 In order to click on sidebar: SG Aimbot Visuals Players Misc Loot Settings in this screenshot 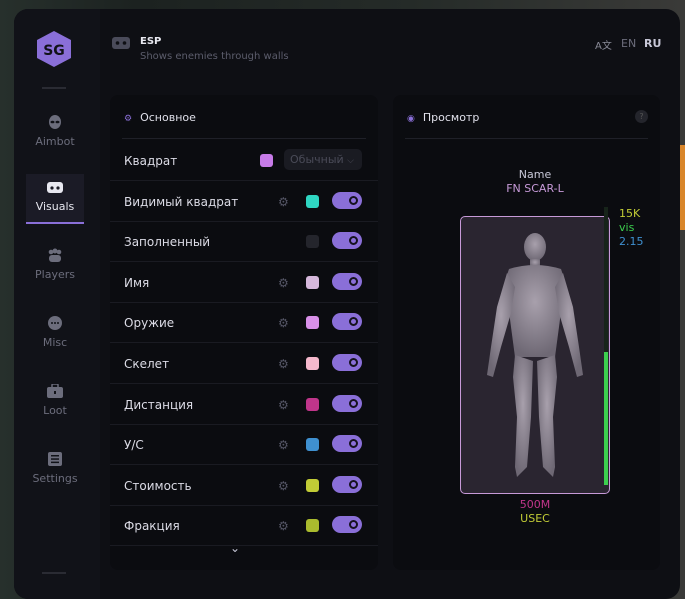, I will do `click(57, 304)`.